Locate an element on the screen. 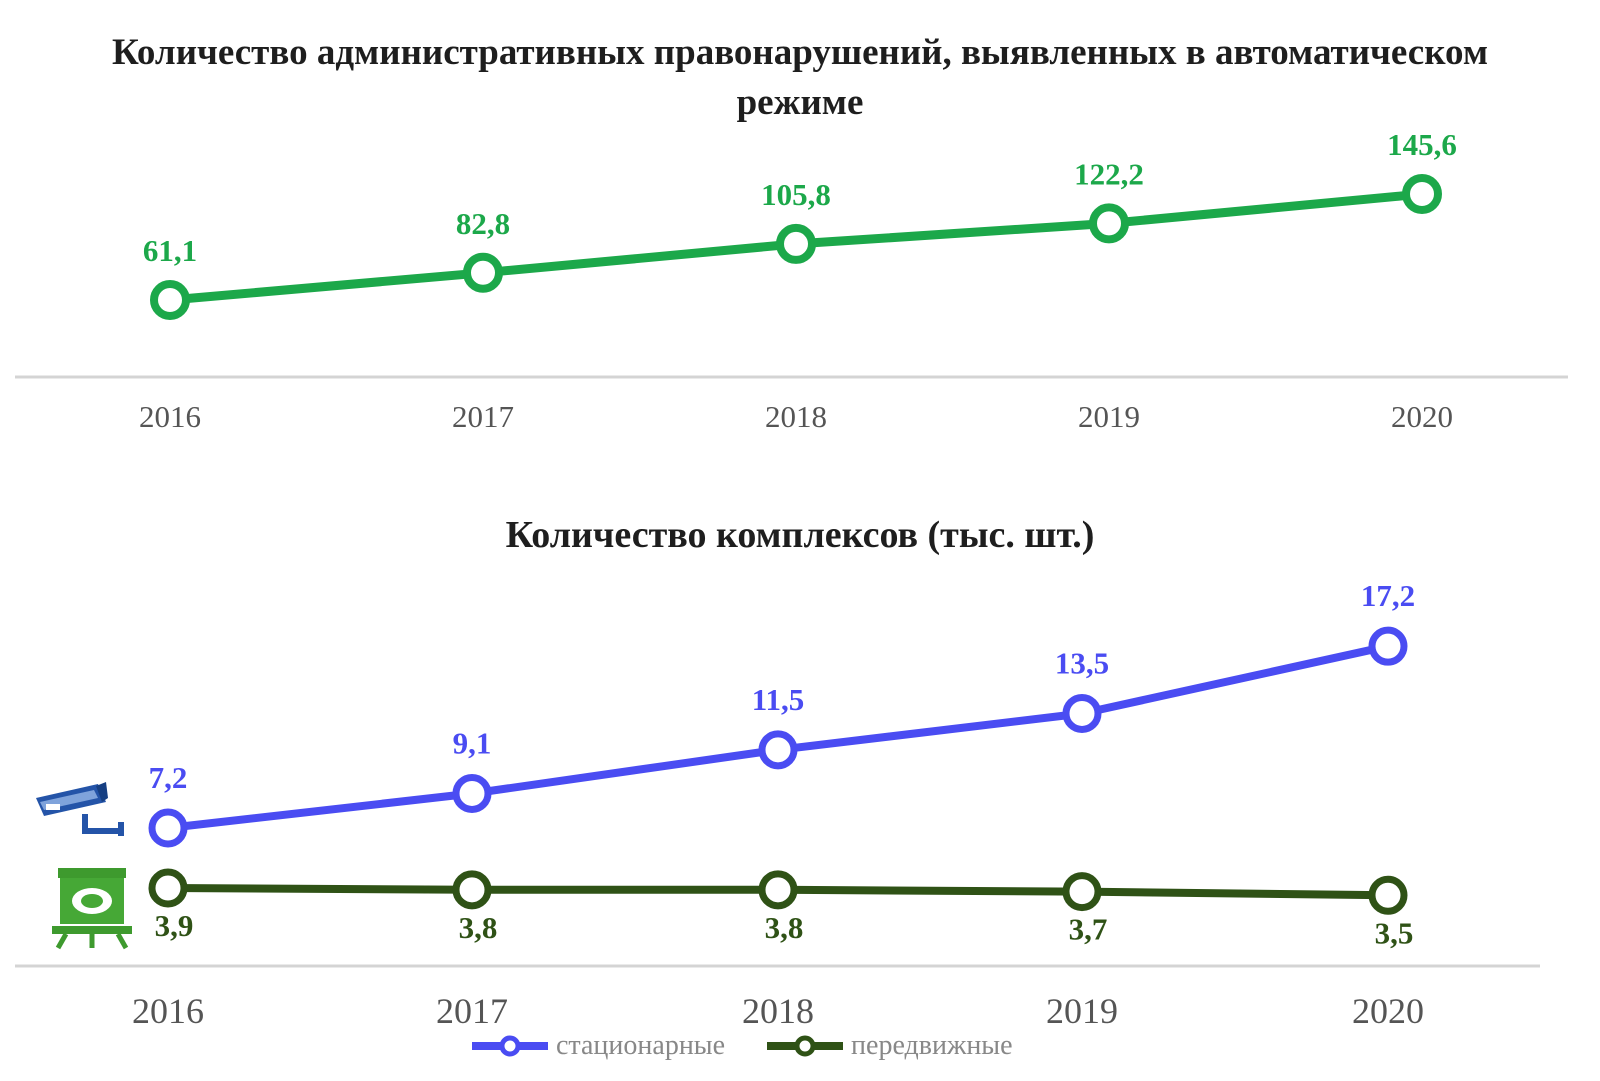 This screenshot has width=1600, height=1081. chart-2-data-label: 7,2 is located at coordinates (168, 777).